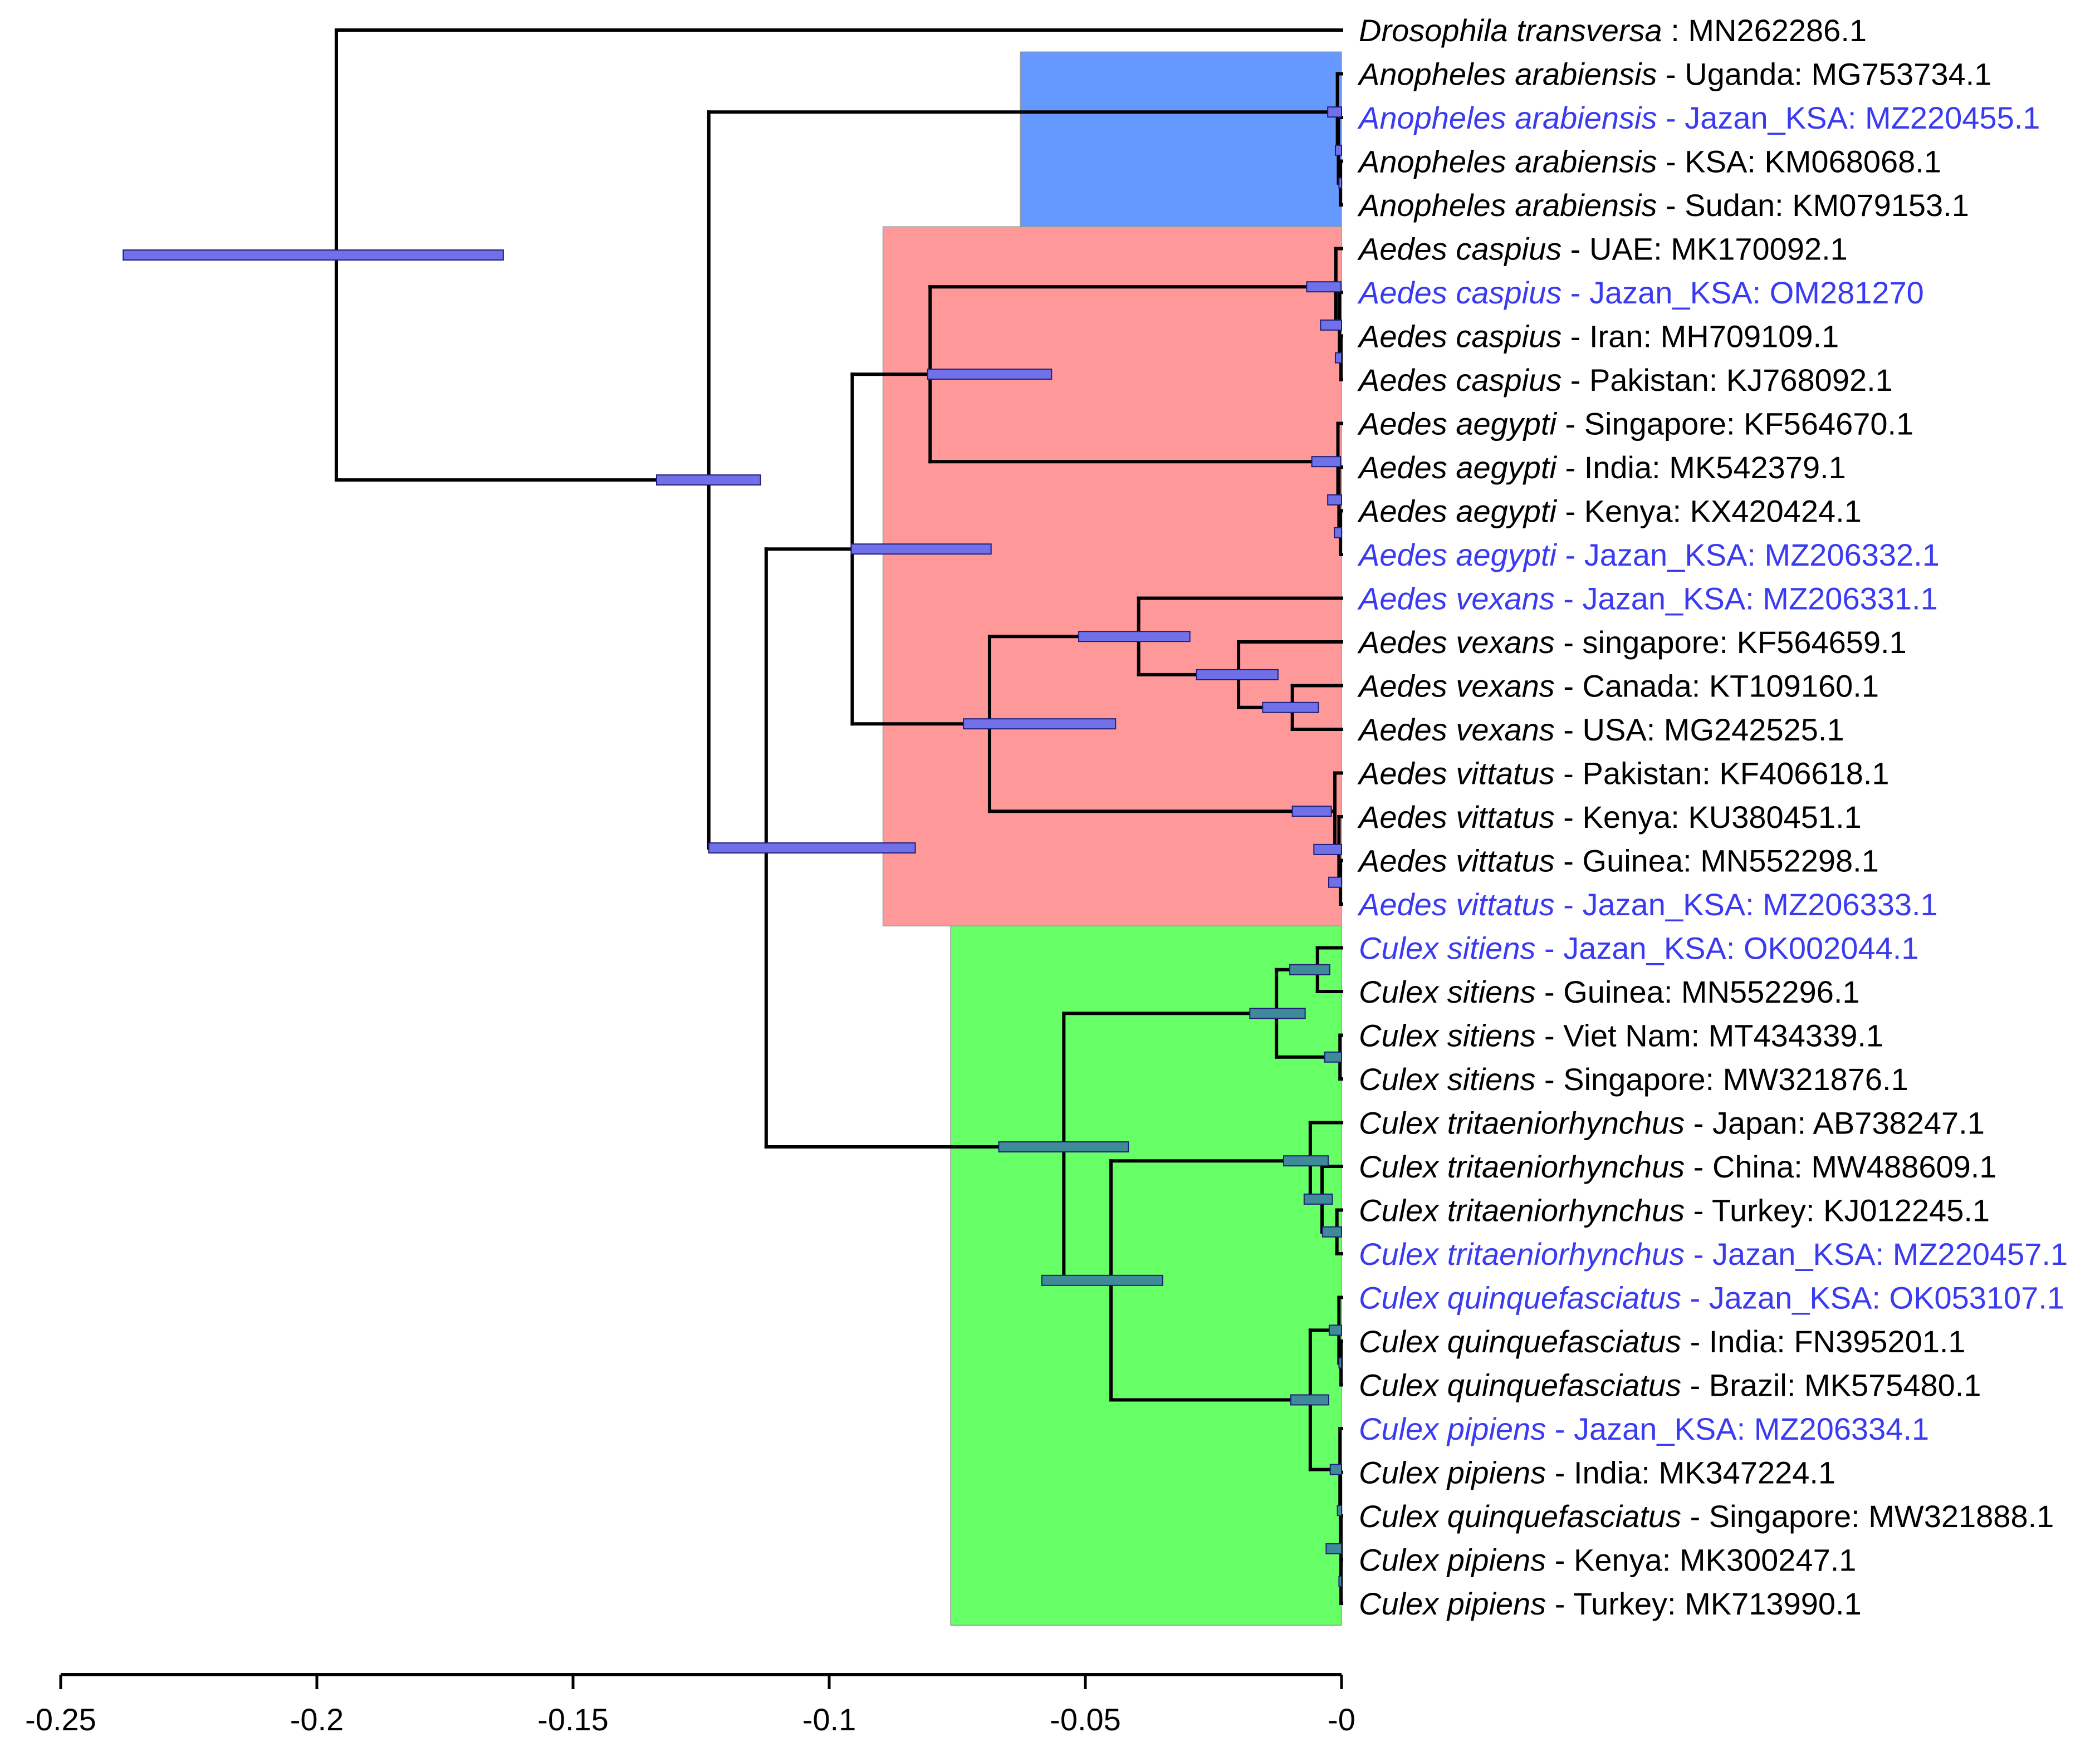  What do you see at coordinates (1691, 1472) in the screenshot?
I see `tip-detail: - India: MK347224.1` at bounding box center [1691, 1472].